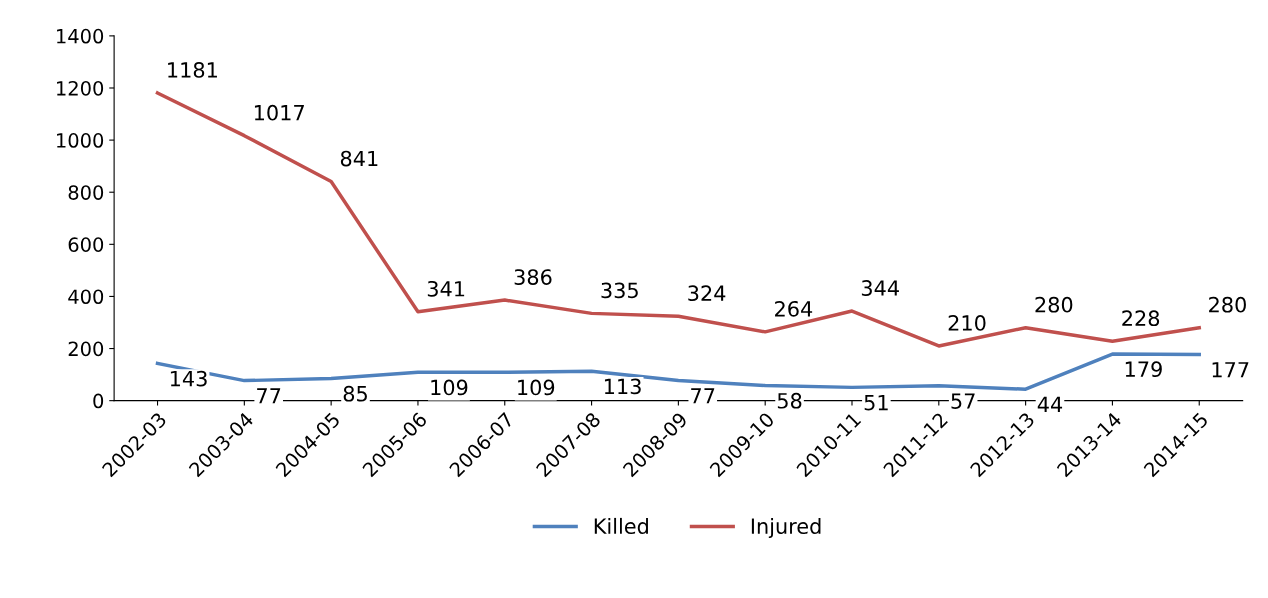  I want to click on data-label: 44, so click(1050, 404).